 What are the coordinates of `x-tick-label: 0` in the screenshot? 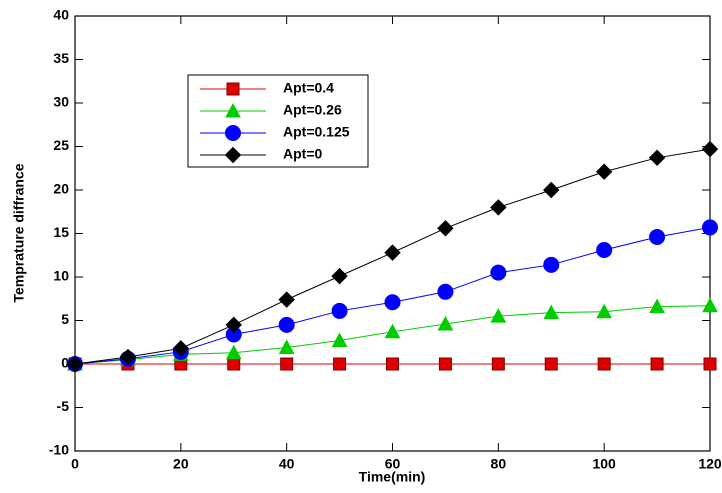 It's located at (75, 464).